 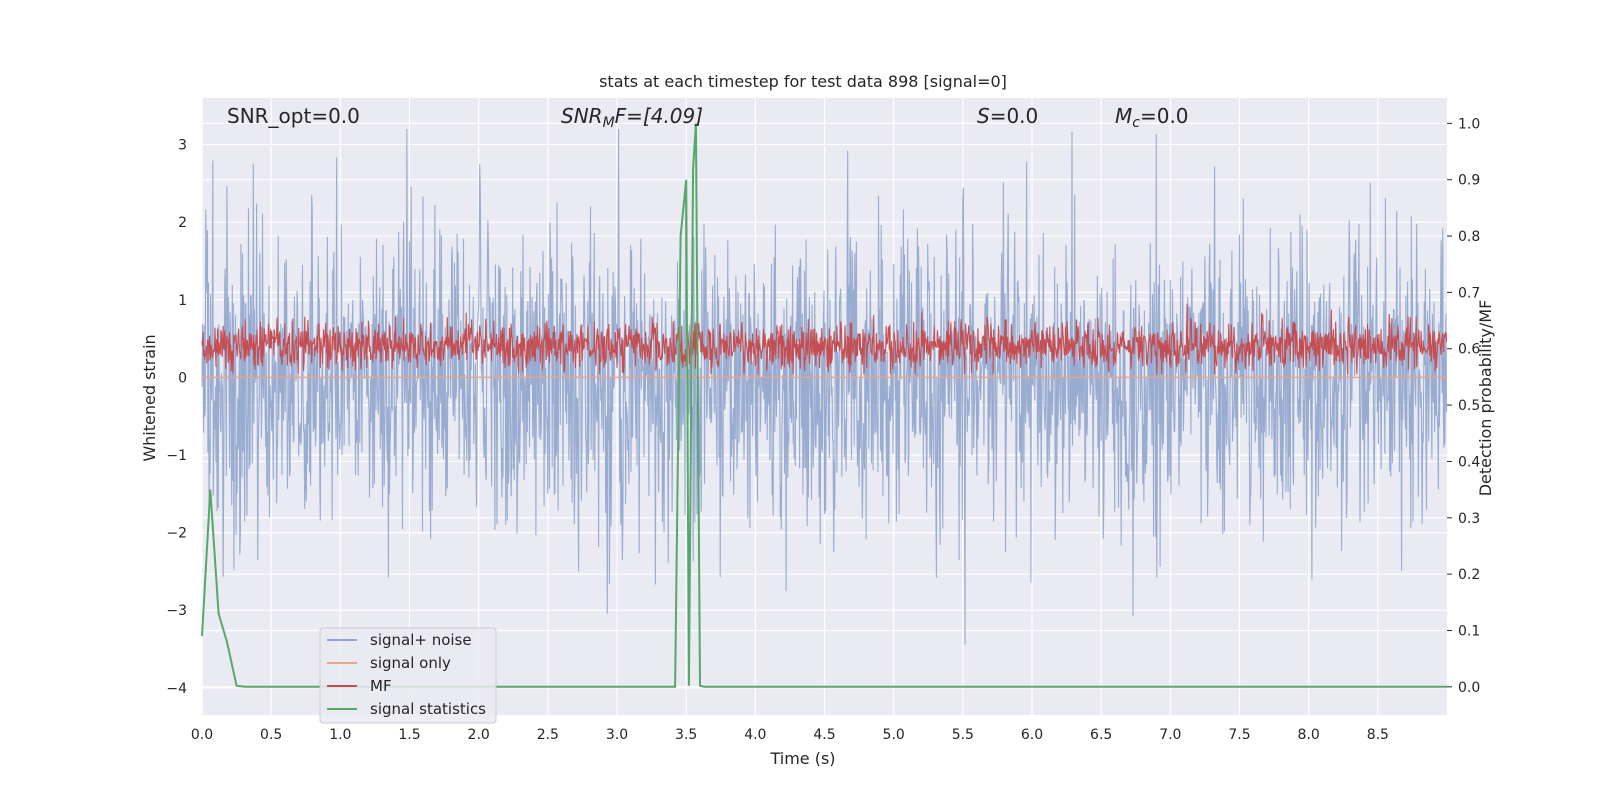 What do you see at coordinates (182, 223) in the screenshot?
I see `y-tick-label: 2` at bounding box center [182, 223].